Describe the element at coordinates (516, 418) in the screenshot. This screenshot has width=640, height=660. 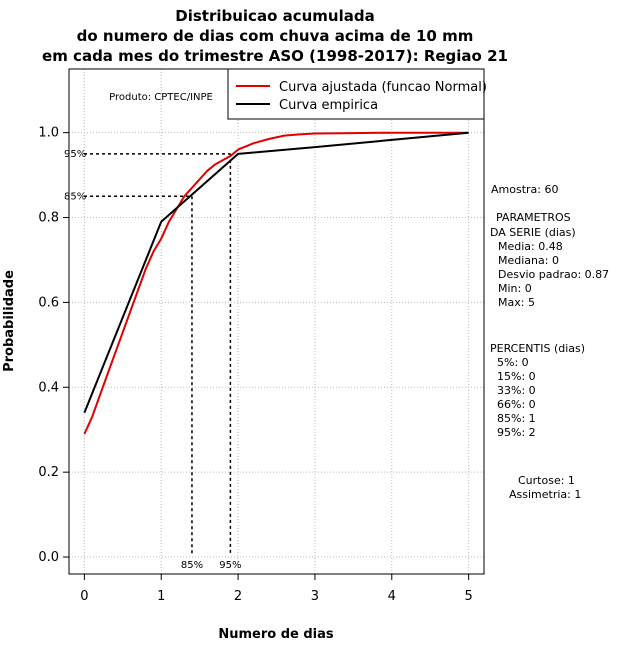
I see `percentile-85: 85%: 1` at that location.